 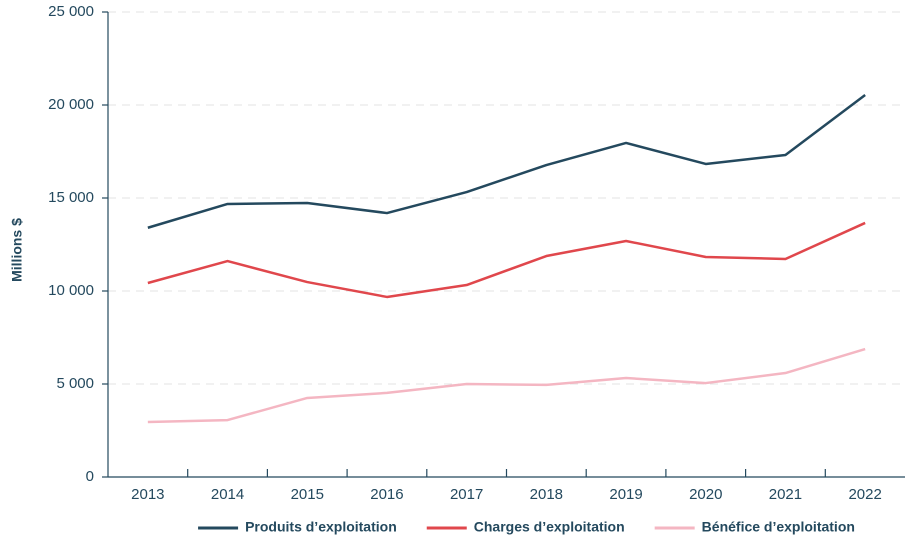 What do you see at coordinates (625, 494) in the screenshot?
I see `x-tick-label: 2019` at bounding box center [625, 494].